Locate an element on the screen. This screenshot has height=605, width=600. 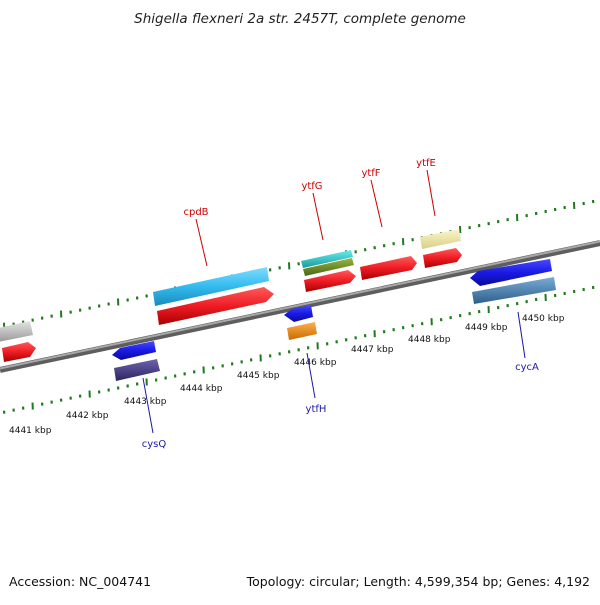
gene-label-cycA: cycA is located at coordinates (527, 367).